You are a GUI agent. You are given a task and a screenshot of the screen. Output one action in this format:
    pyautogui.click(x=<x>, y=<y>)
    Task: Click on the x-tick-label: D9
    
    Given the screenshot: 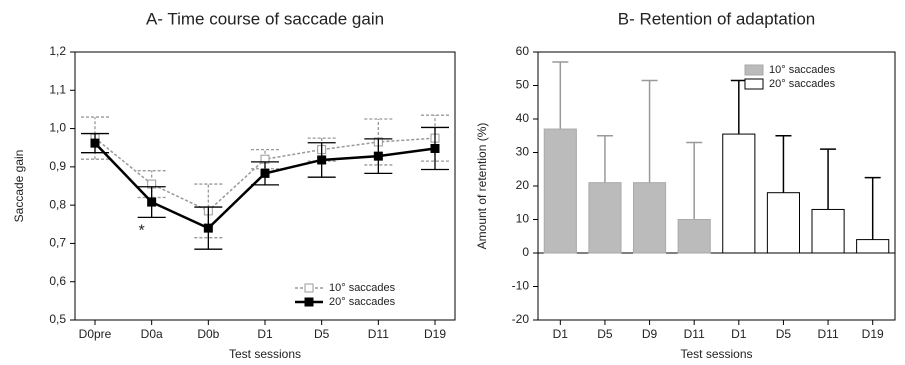 What is the action you would take?
    pyautogui.click(x=650, y=334)
    